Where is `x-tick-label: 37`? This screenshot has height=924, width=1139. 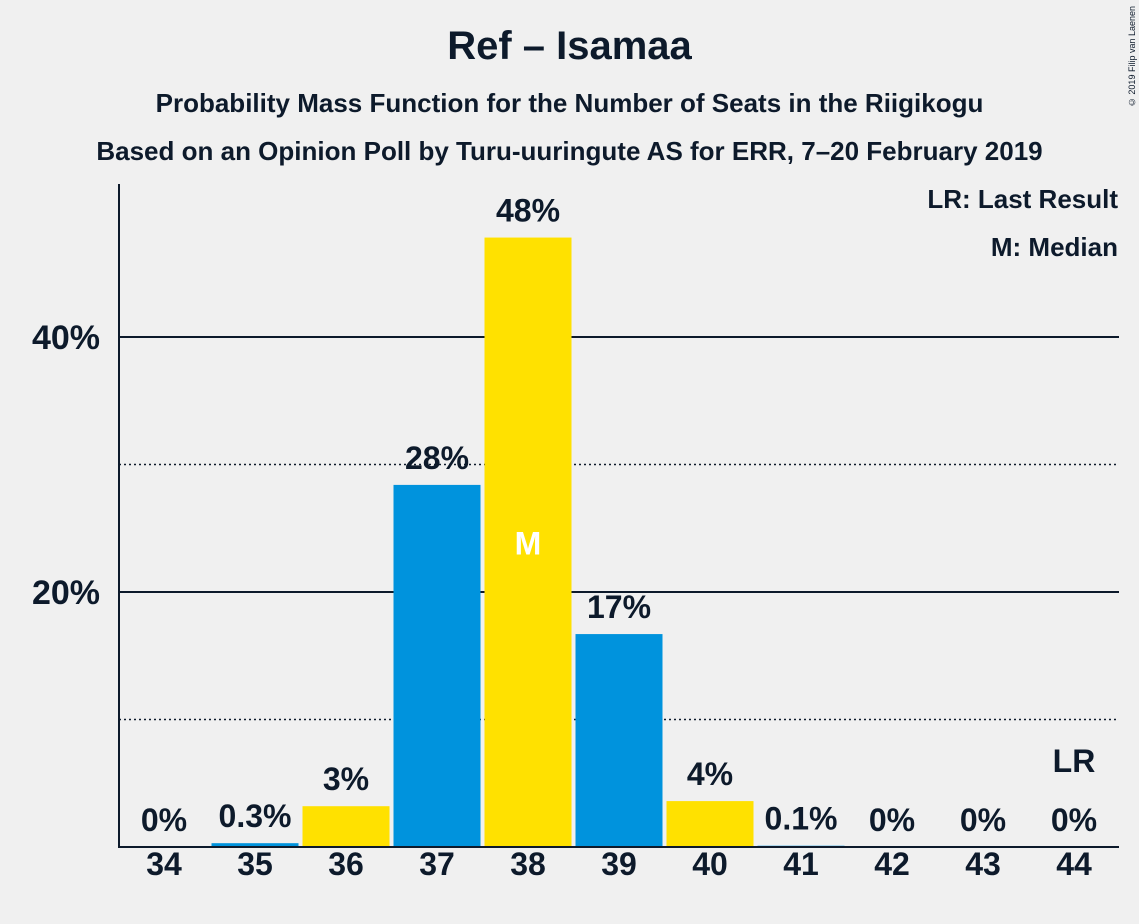 x-tick-label: 37 is located at coordinates (437, 864).